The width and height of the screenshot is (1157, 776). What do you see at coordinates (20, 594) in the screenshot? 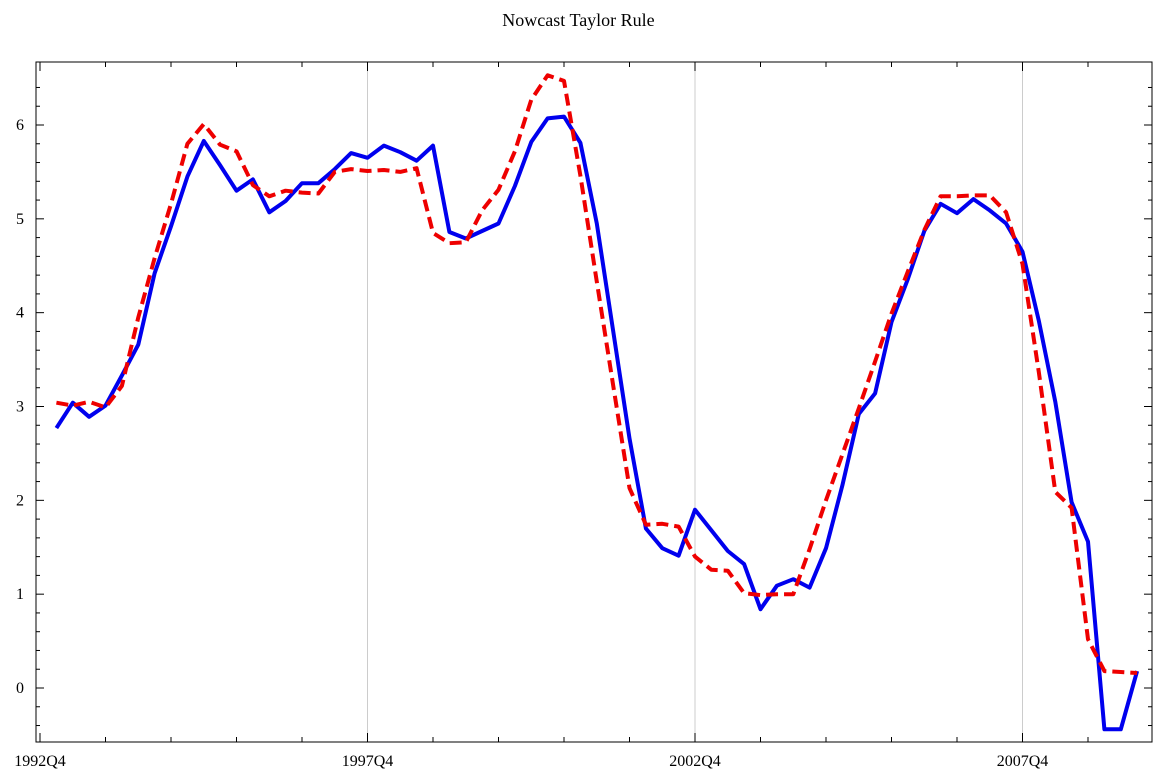
I see `y-tick-label: 1` at bounding box center [20, 594].